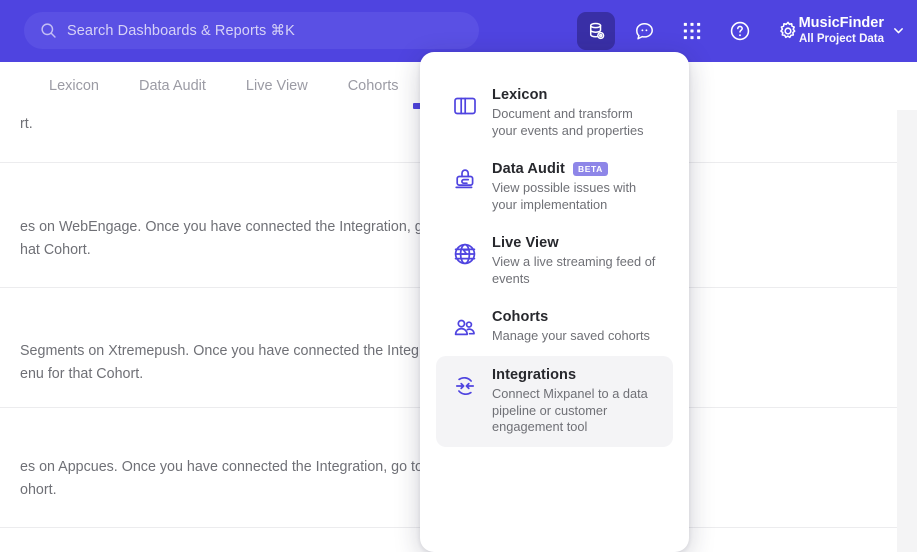 This screenshot has width=917, height=552. What do you see at coordinates (181, 30) in the screenshot?
I see `search-placeholder: Search Dashboards & Reports ⌘K` at bounding box center [181, 30].